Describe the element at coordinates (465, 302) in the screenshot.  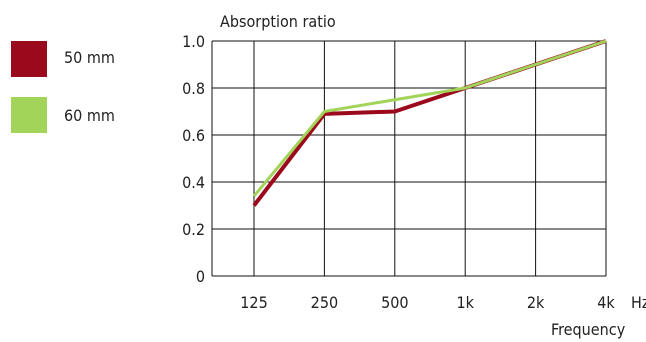
I see `x-tick-label: 1k` at that location.